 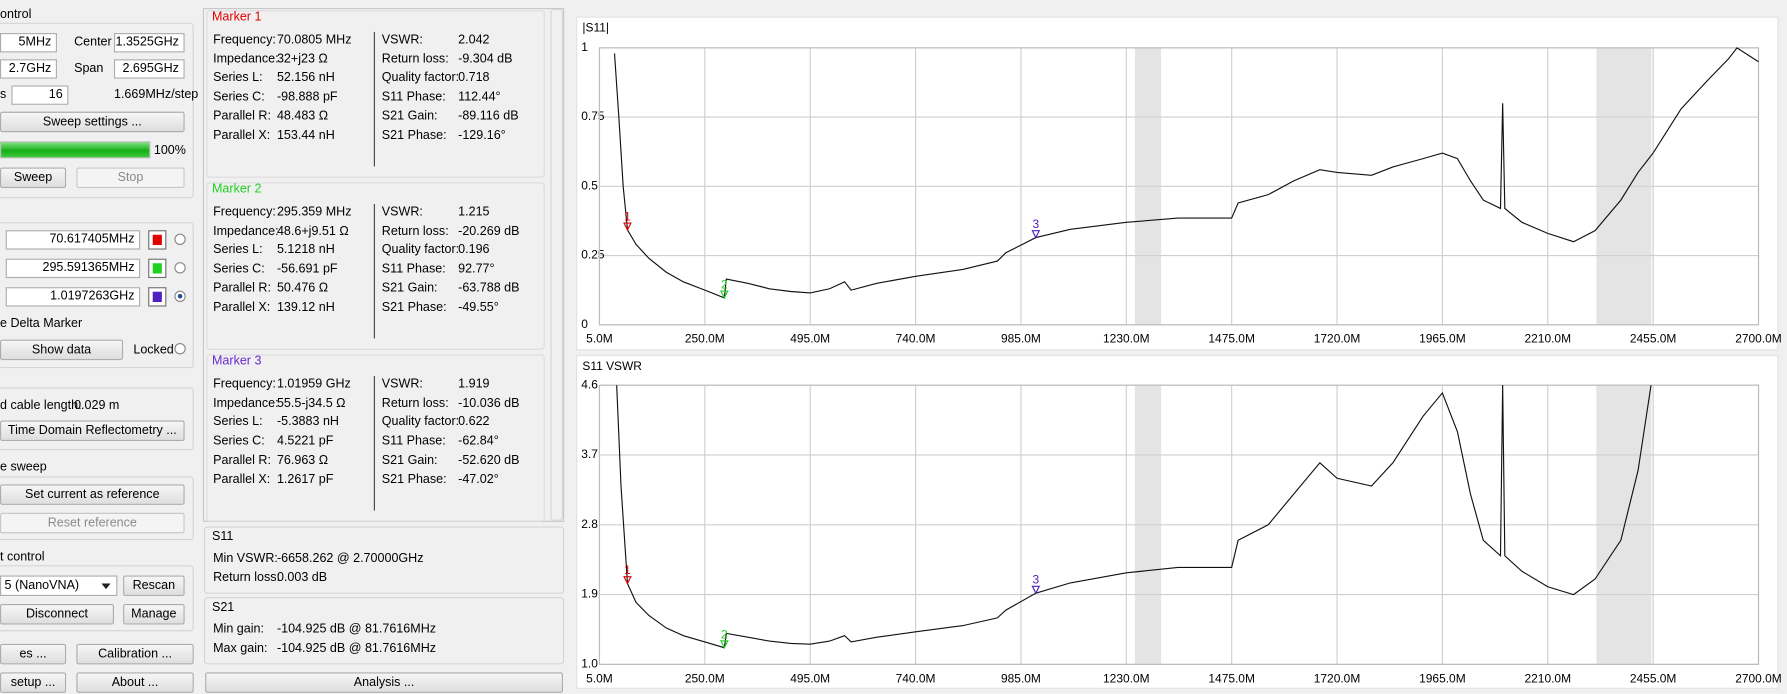 What do you see at coordinates (156, 94) in the screenshot?
I see `step-label: 1.669MHz/step` at bounding box center [156, 94].